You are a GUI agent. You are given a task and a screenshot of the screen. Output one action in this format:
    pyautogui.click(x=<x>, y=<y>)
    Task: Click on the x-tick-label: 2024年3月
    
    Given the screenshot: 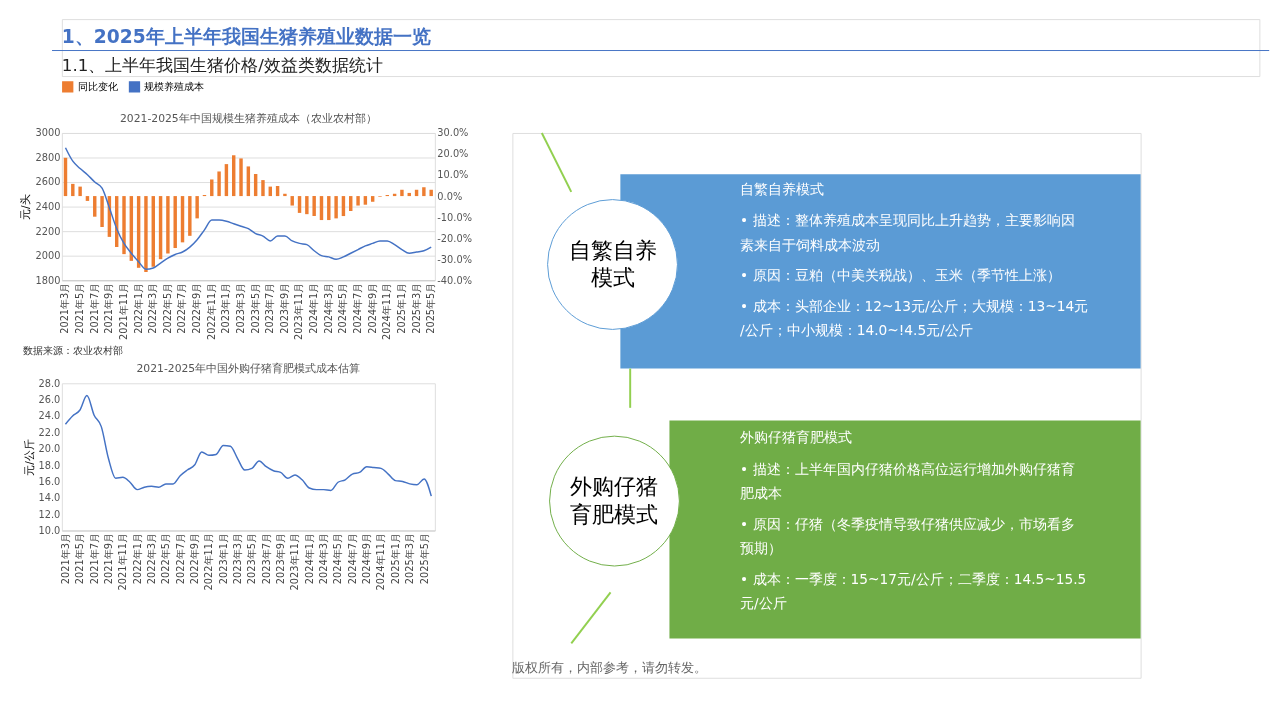 What is the action you would take?
    pyautogui.click(x=328, y=308)
    